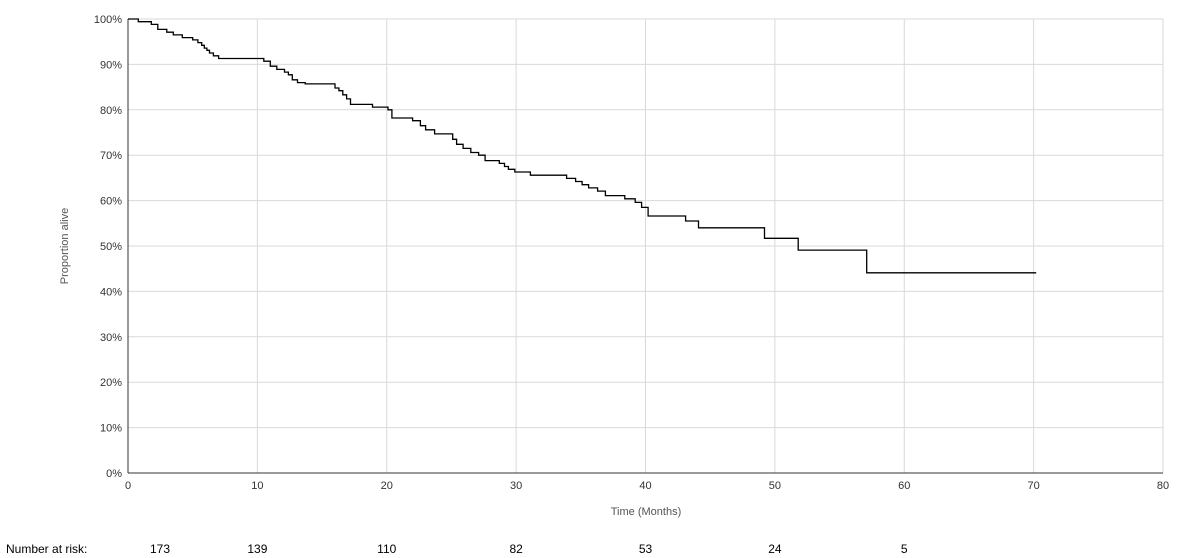  Describe the element at coordinates (128, 486) in the screenshot. I see `x-tick-label: 0` at that location.